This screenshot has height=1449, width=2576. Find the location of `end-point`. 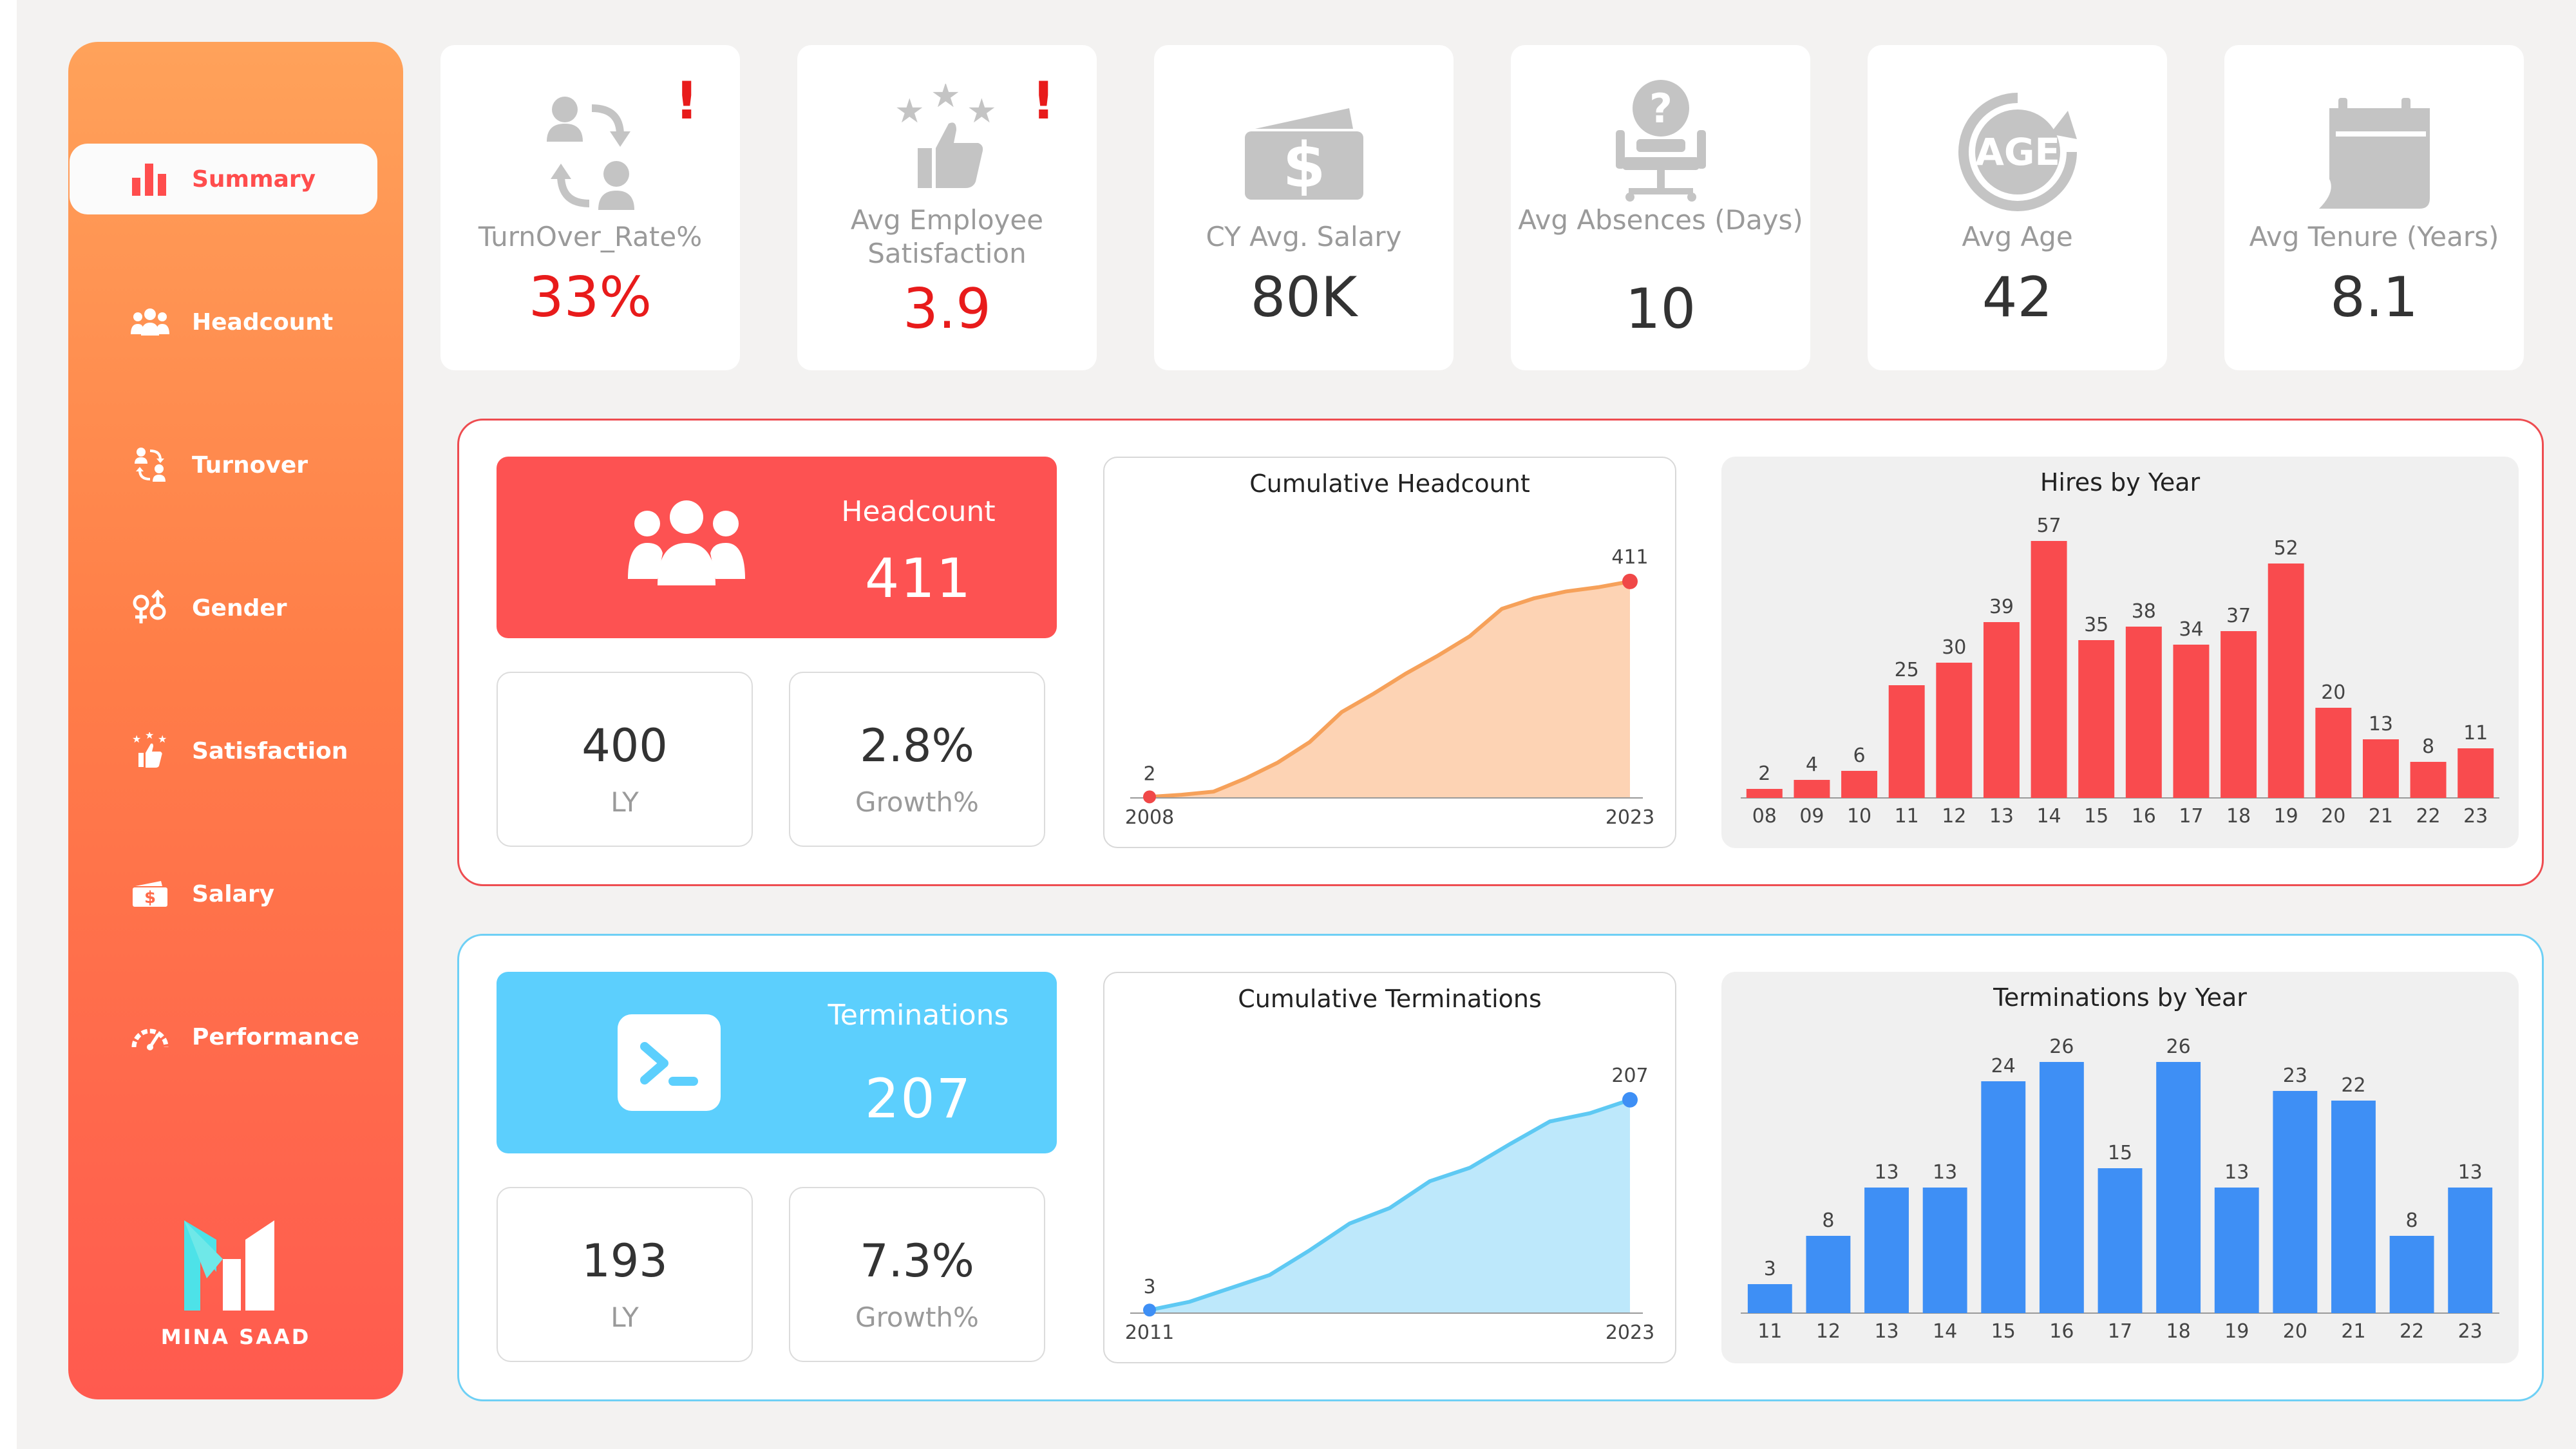

end-point is located at coordinates (1630, 581).